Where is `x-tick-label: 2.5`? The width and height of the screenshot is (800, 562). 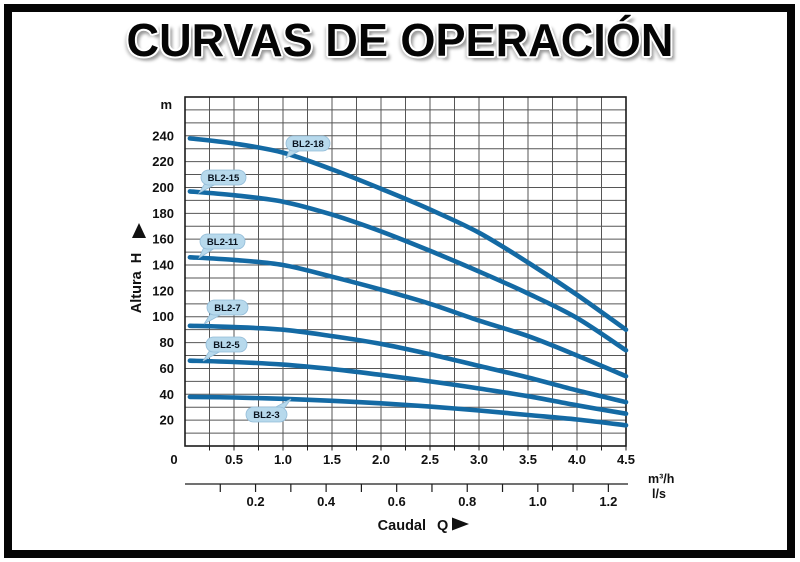 x-tick-label: 2.5 is located at coordinates (430, 459).